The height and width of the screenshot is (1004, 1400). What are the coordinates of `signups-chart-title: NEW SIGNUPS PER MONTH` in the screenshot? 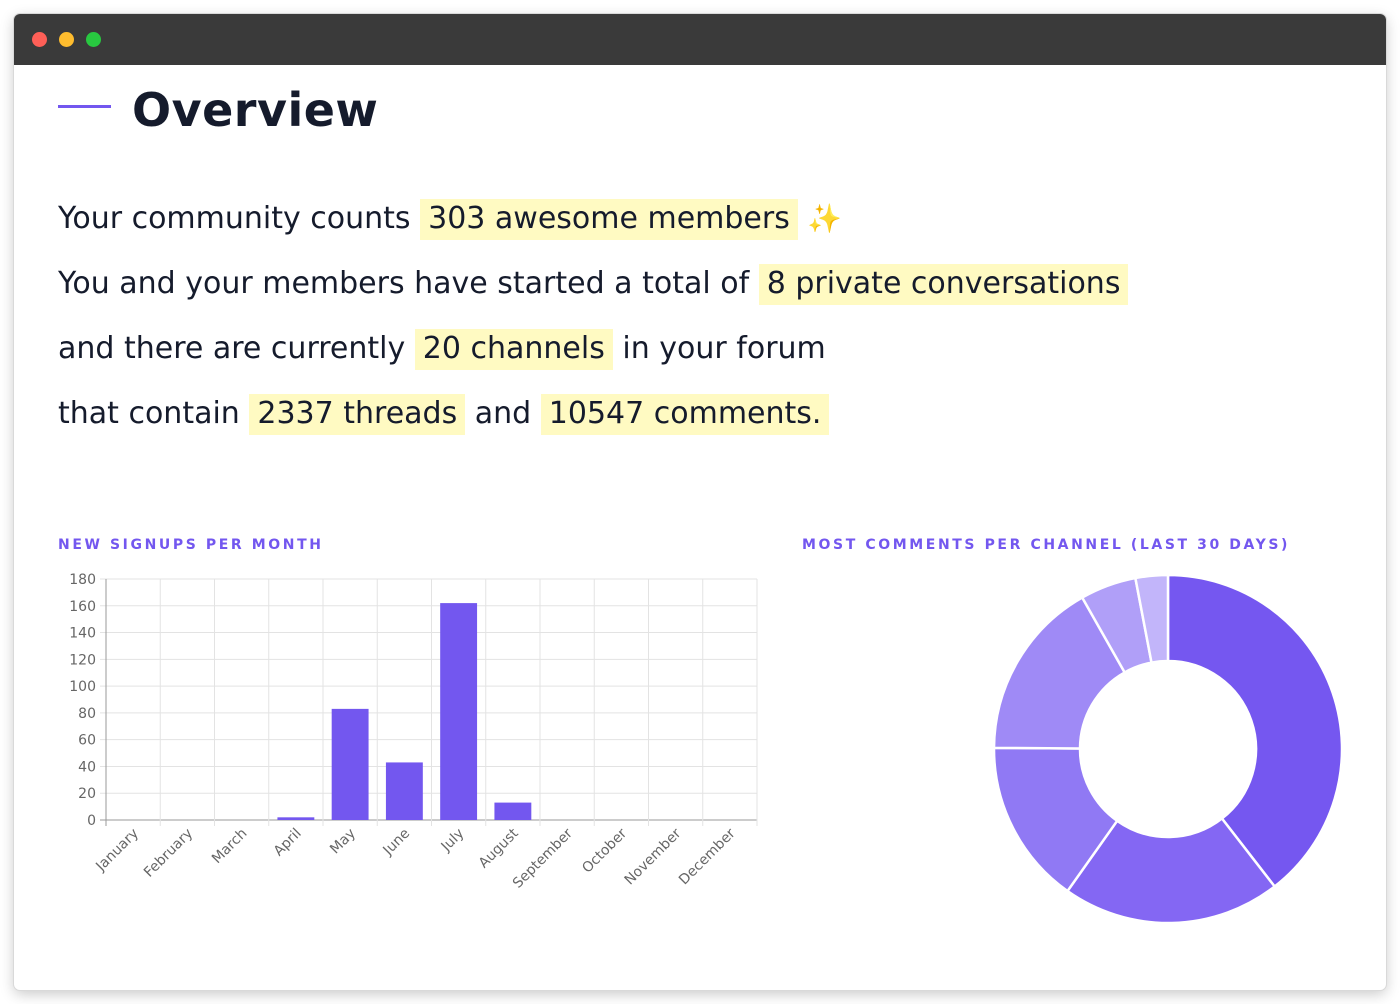 It's located at (191, 545).